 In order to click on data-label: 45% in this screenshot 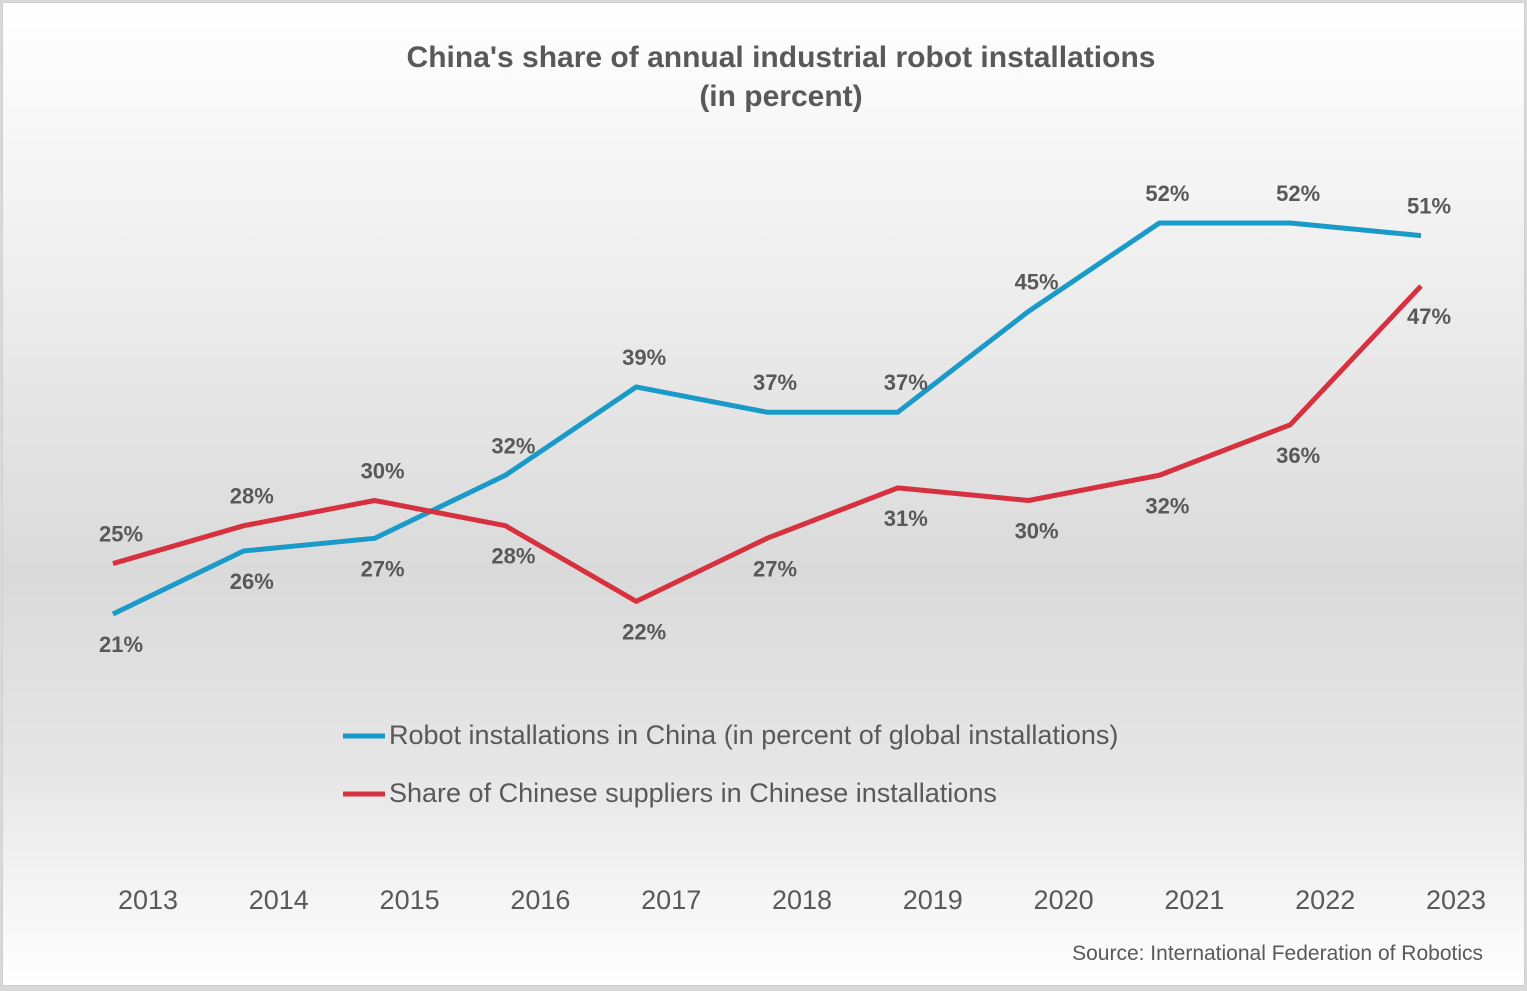, I will do `click(1037, 281)`.